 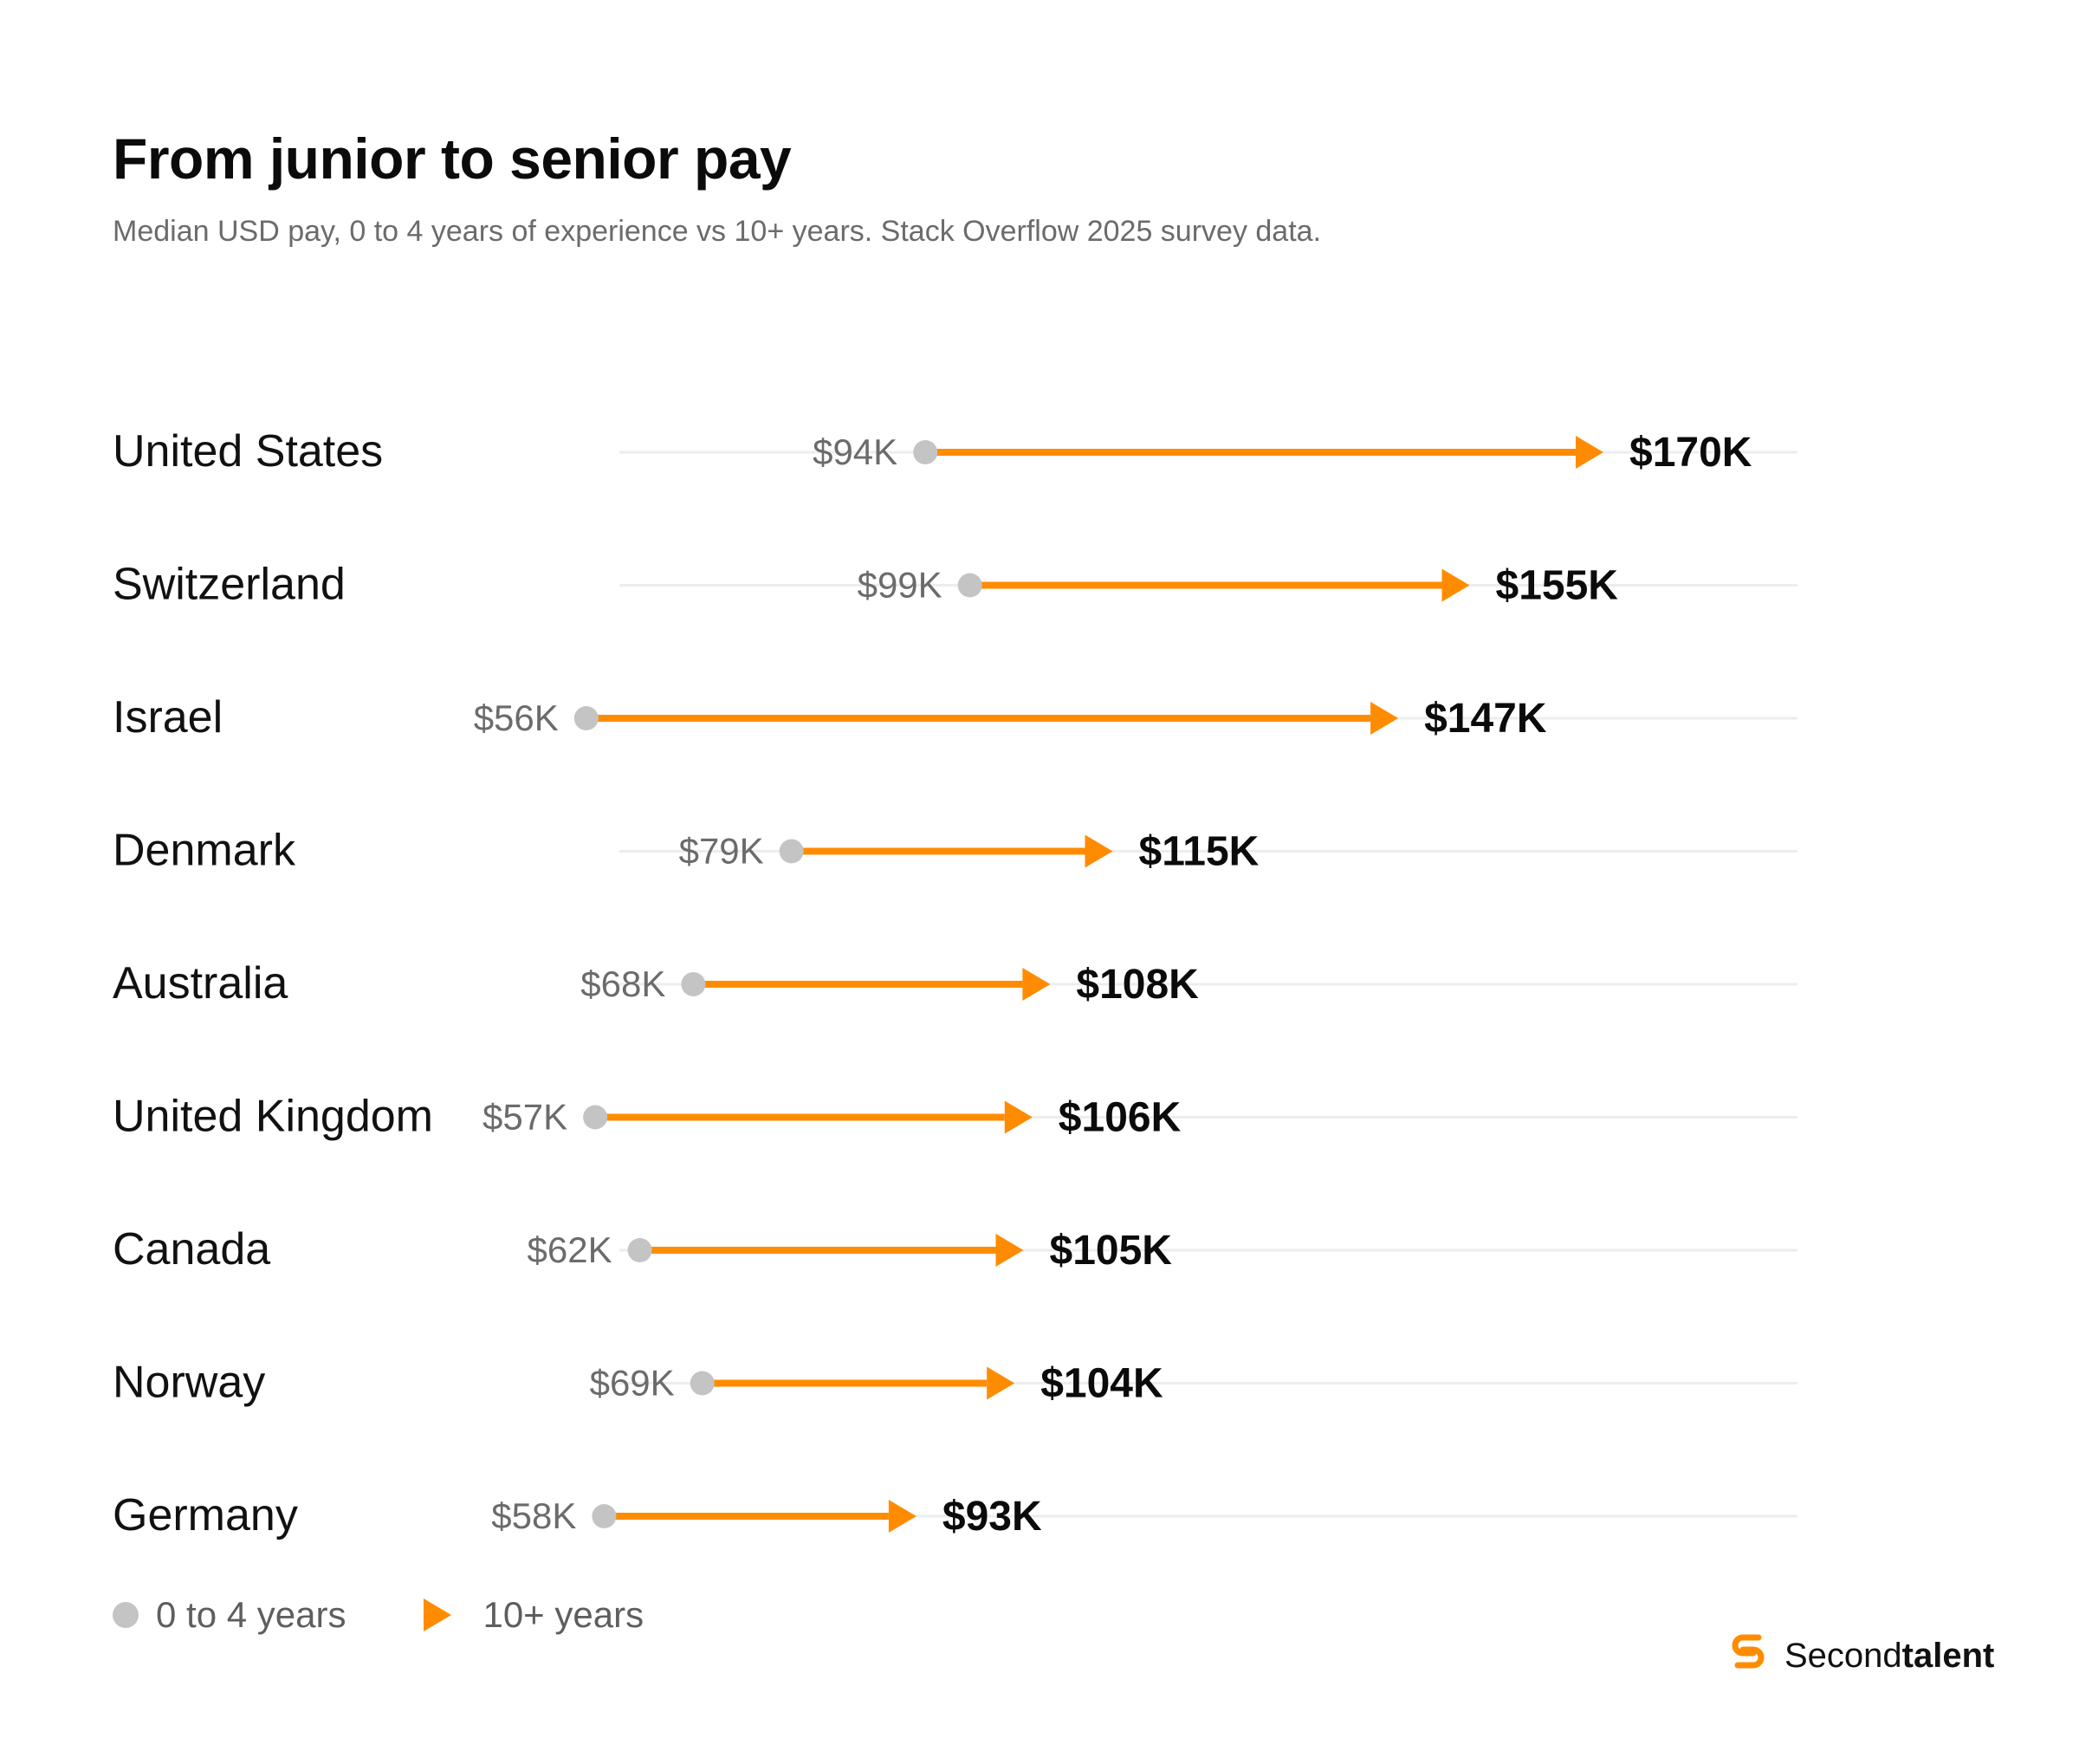 I want to click on senior-value-label: $115K, so click(x=1199, y=852).